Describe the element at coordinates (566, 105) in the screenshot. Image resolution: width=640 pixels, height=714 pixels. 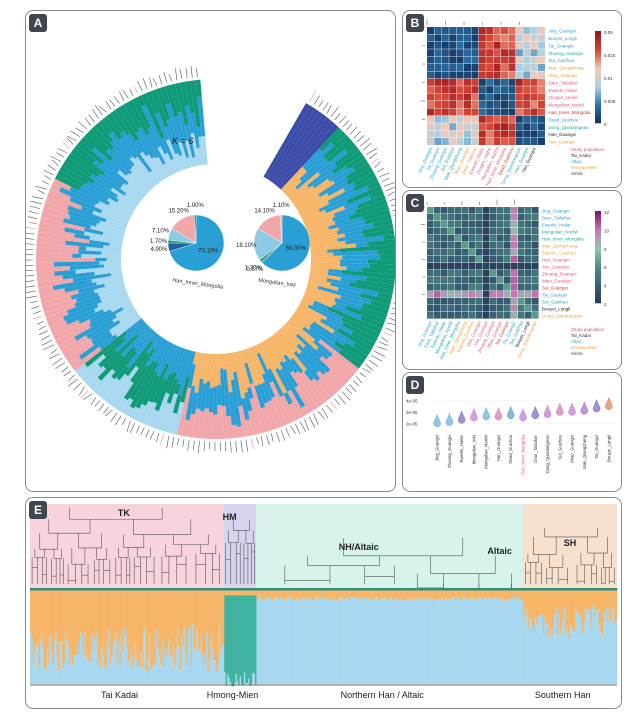
I see `row-label: Mongolian_NortM` at that location.